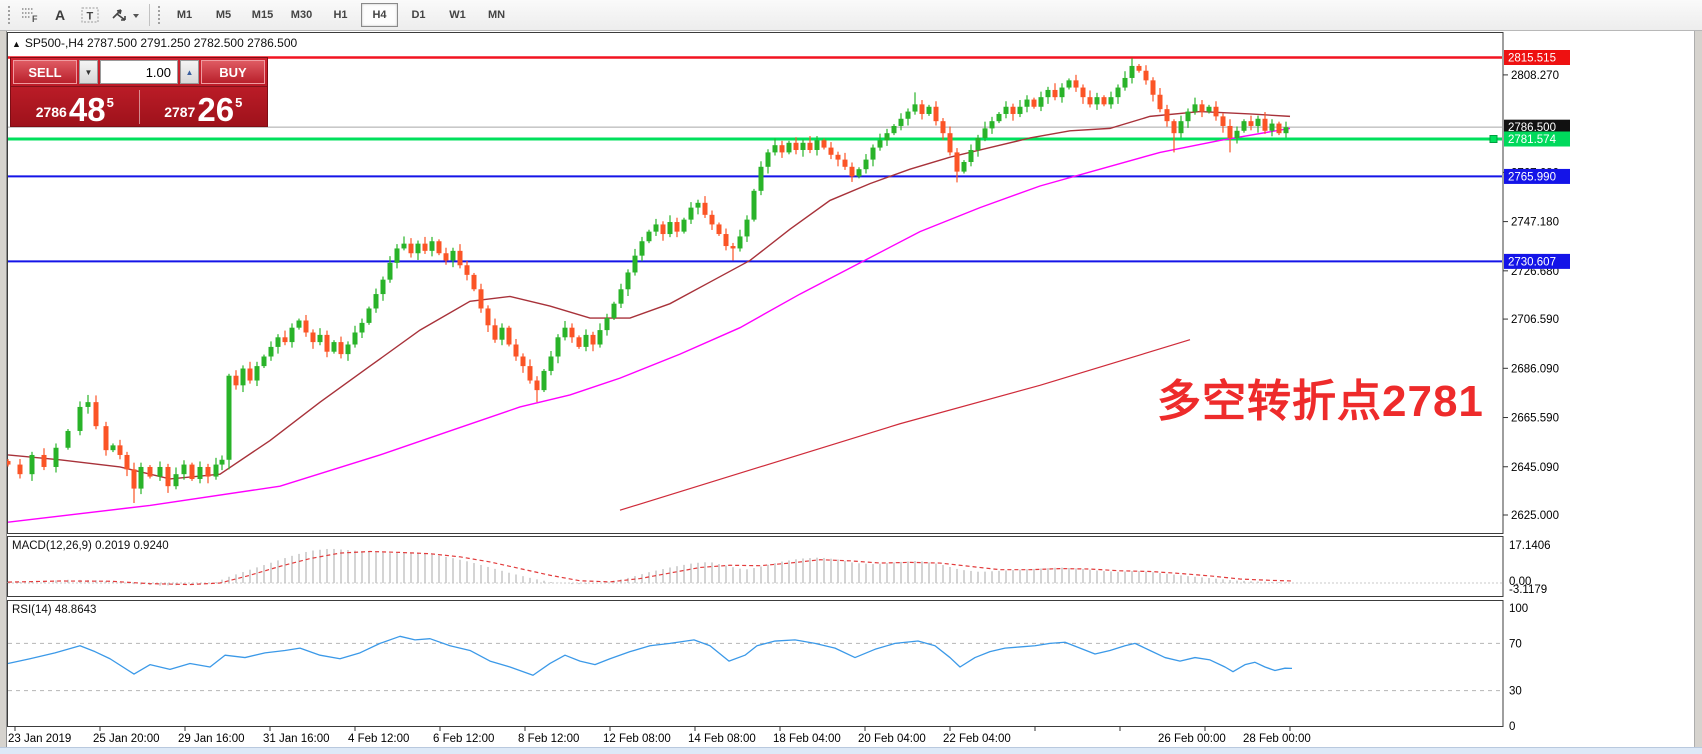 The height and width of the screenshot is (754, 1702). Describe the element at coordinates (1535, 76) in the screenshot. I see `price-tick-label: 2808.270` at that location.